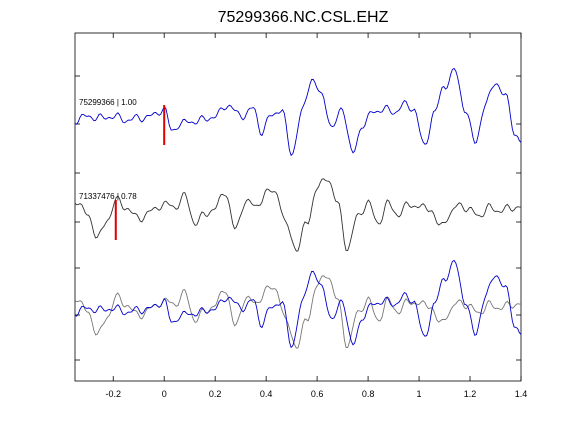  I want to click on trace-label-top: 75299366 | 1.00, so click(108, 102).